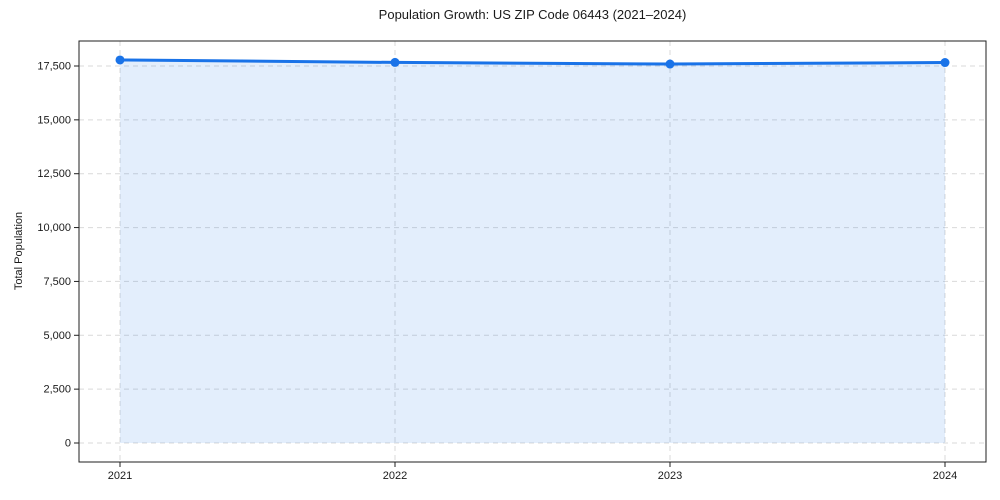 The width and height of the screenshot is (1000, 500). Describe the element at coordinates (57, 282) in the screenshot. I see `y-tick-label: 7,500` at that location.